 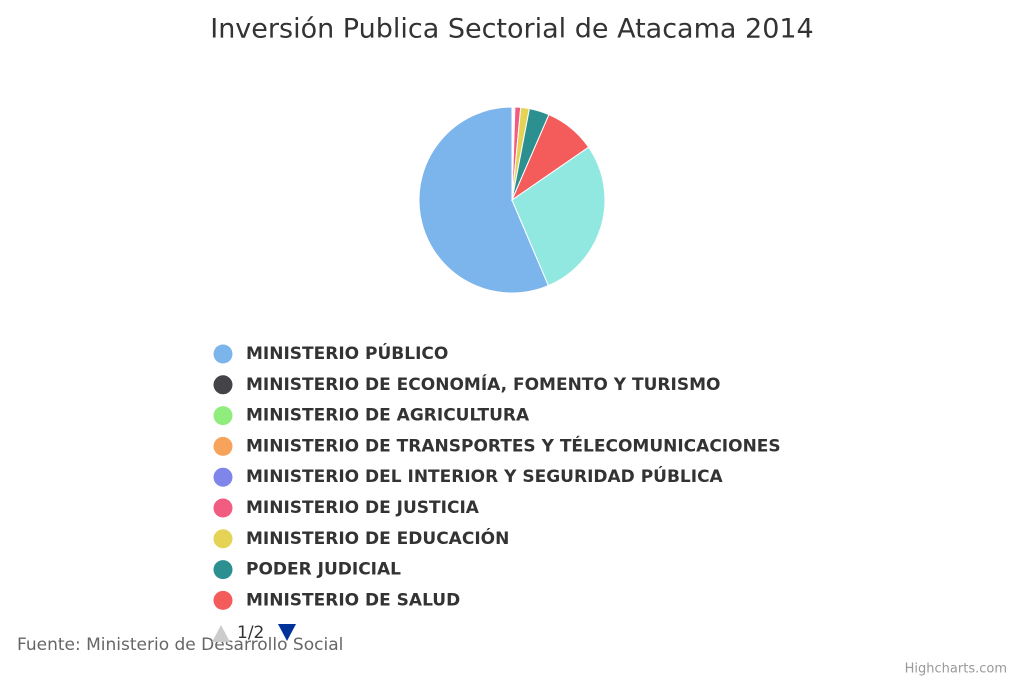 What do you see at coordinates (363, 508) in the screenshot?
I see `legend-label: MINISTERIO DE JUSTICIA` at bounding box center [363, 508].